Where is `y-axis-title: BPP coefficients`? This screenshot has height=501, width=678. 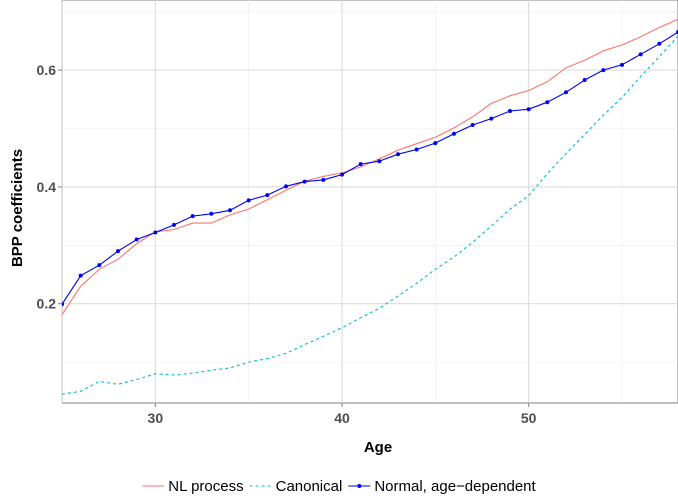
y-axis-title: BPP coefficients is located at coordinates (17, 208).